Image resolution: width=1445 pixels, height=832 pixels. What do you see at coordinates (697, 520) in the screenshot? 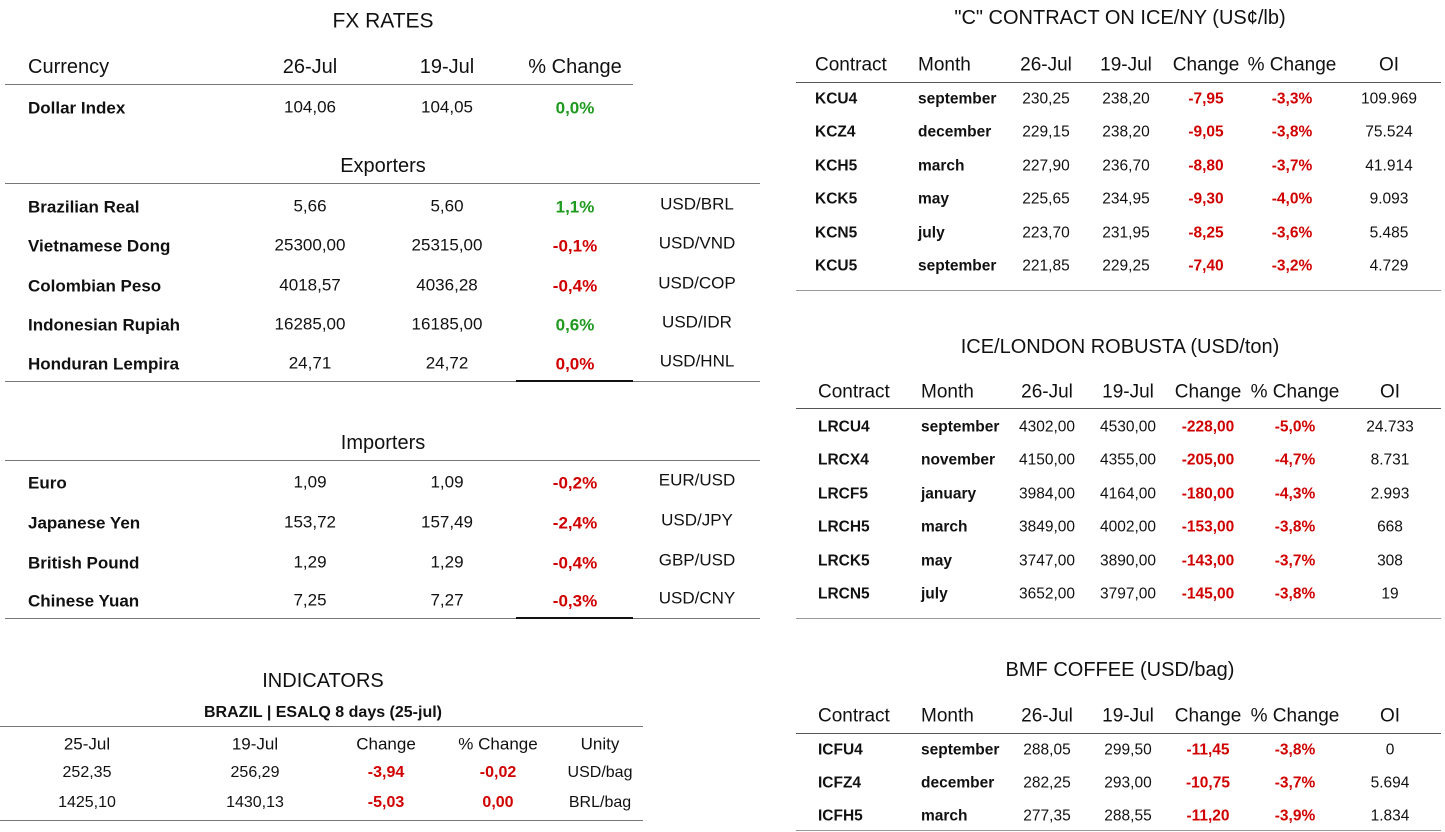
I see `pair: USD/JPY` at bounding box center [697, 520].